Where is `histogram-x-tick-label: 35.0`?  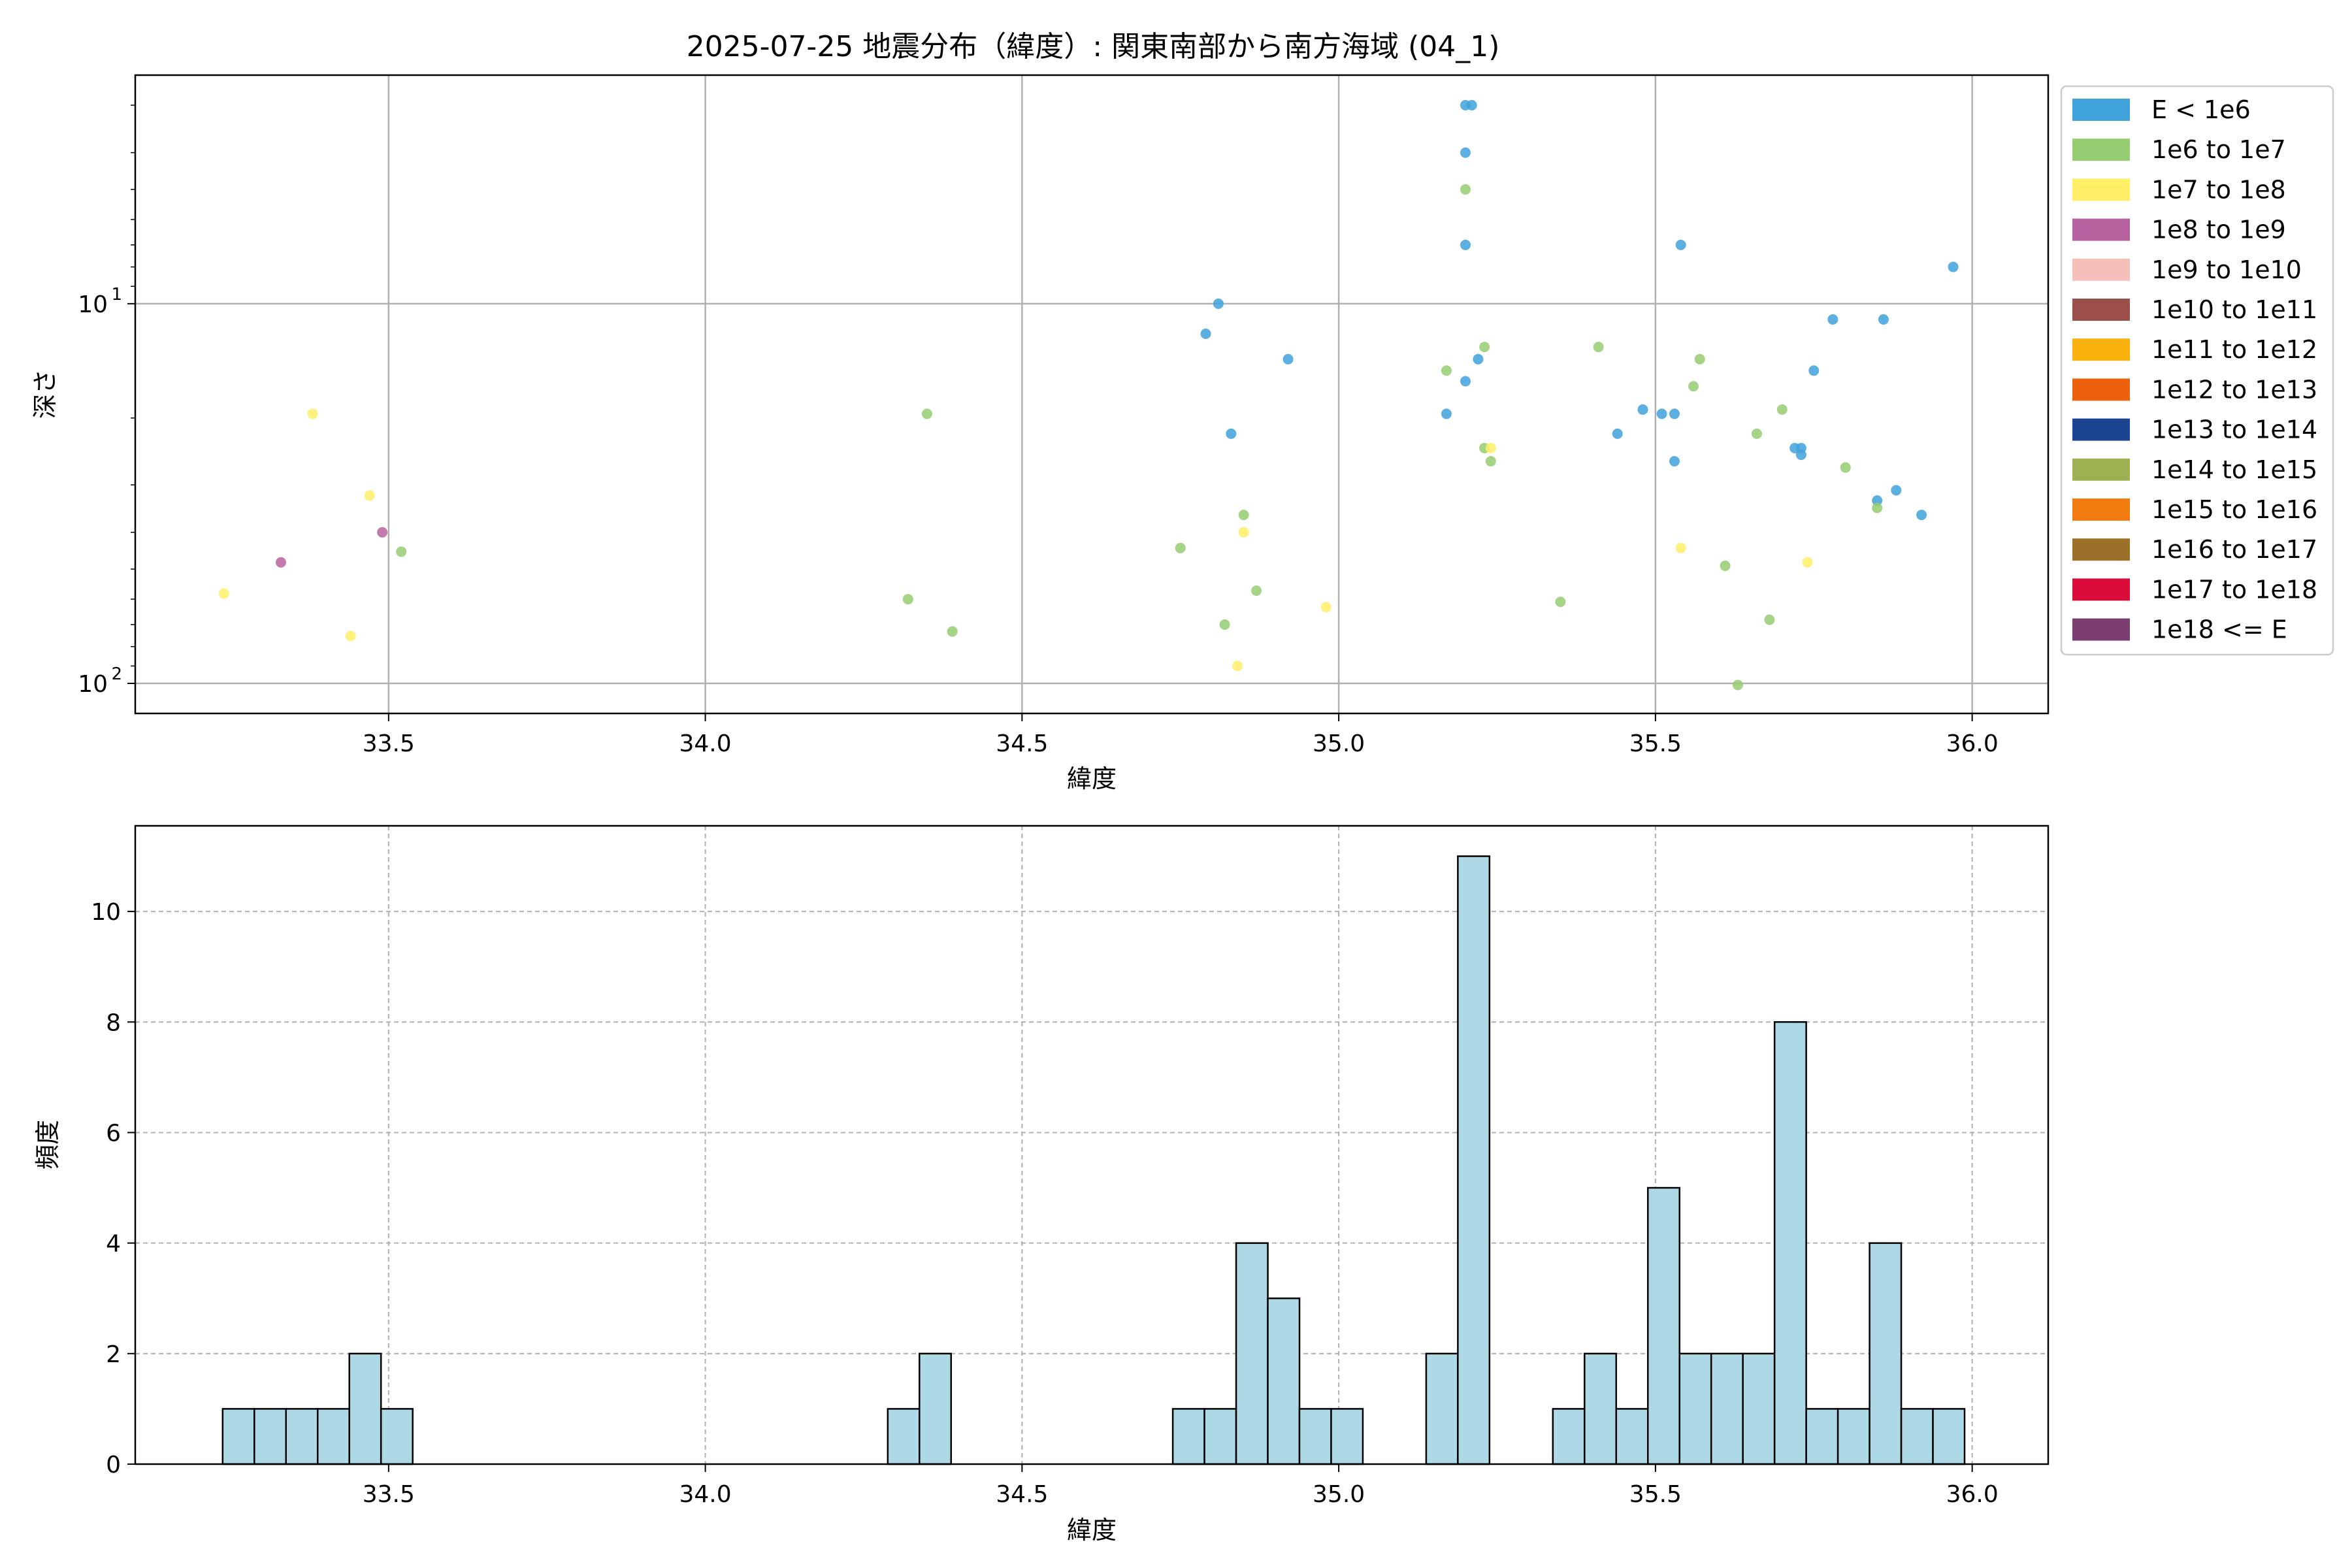 histogram-x-tick-label: 35.0 is located at coordinates (1339, 1494).